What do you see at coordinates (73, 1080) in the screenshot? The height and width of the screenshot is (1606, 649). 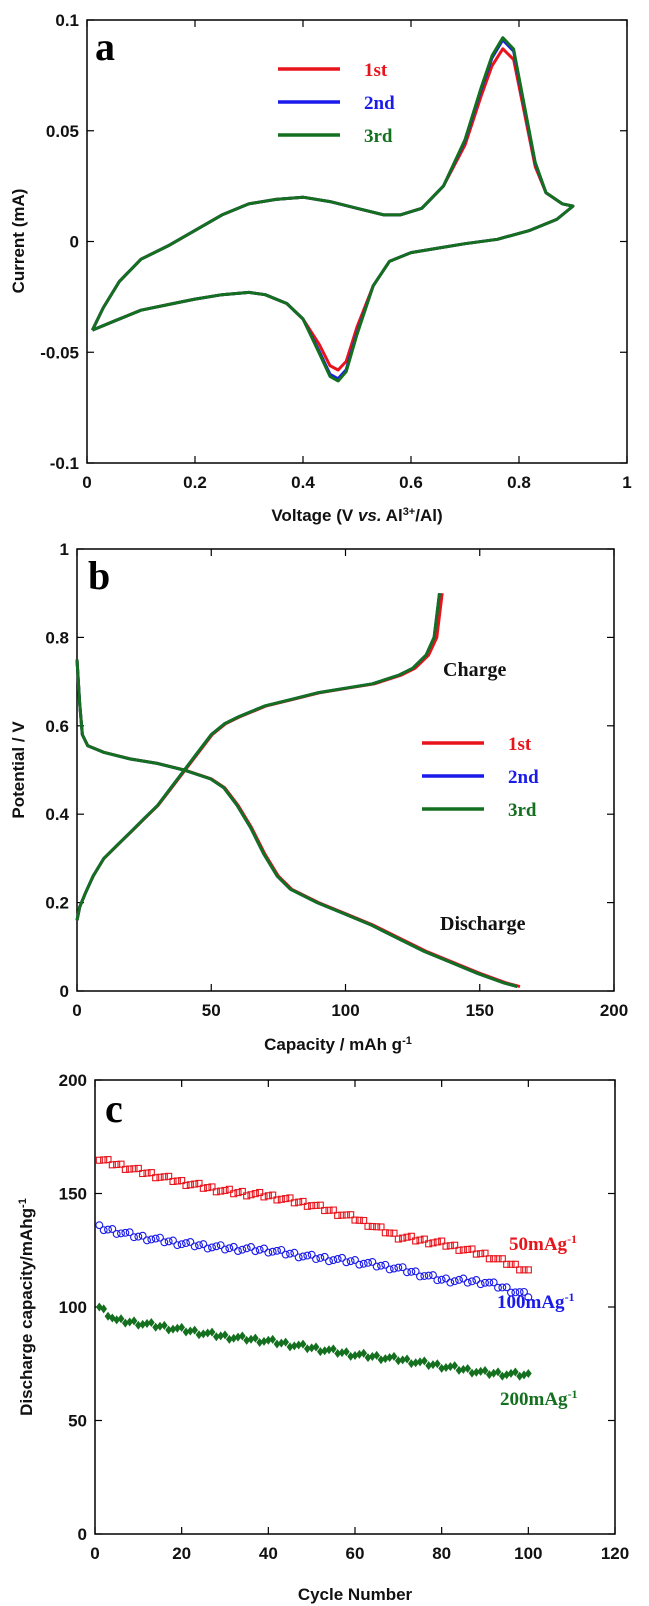 I see `y-tick-label: 200` at bounding box center [73, 1080].